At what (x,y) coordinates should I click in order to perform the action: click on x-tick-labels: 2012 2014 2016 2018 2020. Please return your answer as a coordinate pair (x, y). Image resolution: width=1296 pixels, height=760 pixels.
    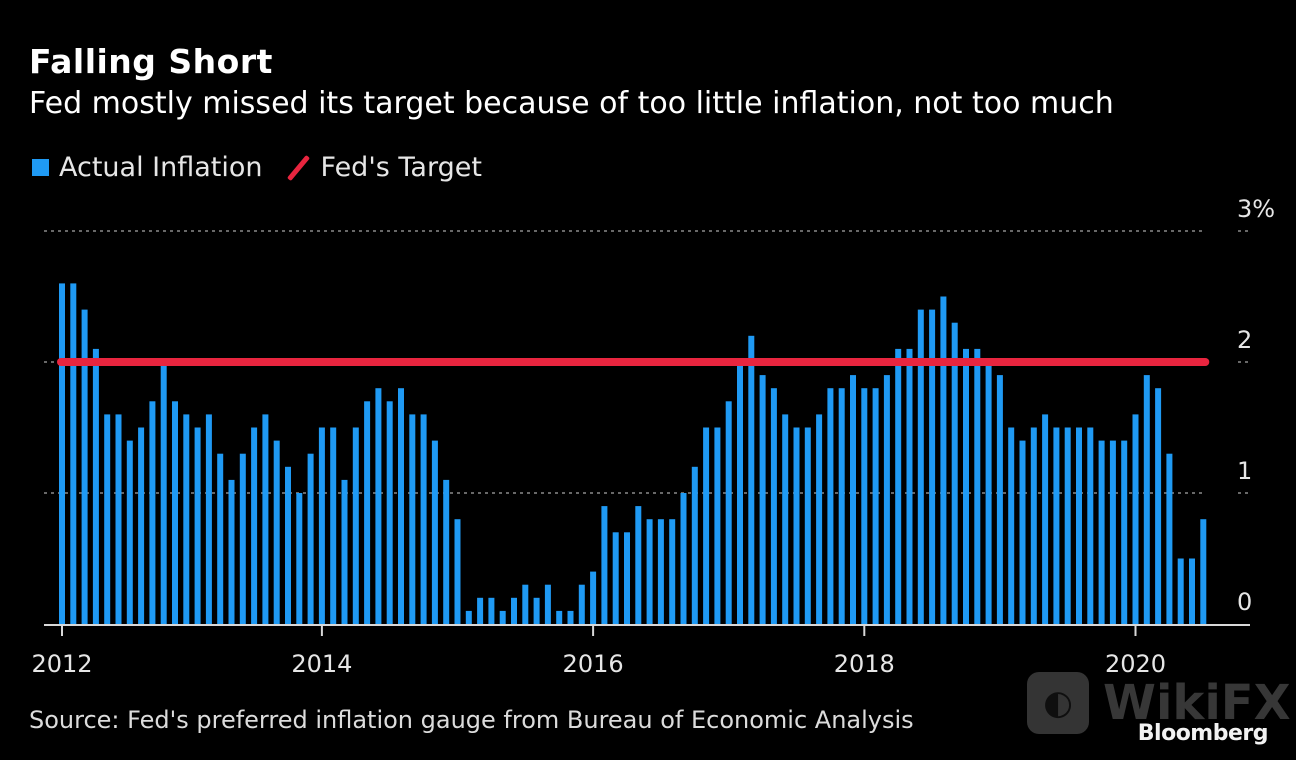
    Looking at the image, I should click on (598, 664).